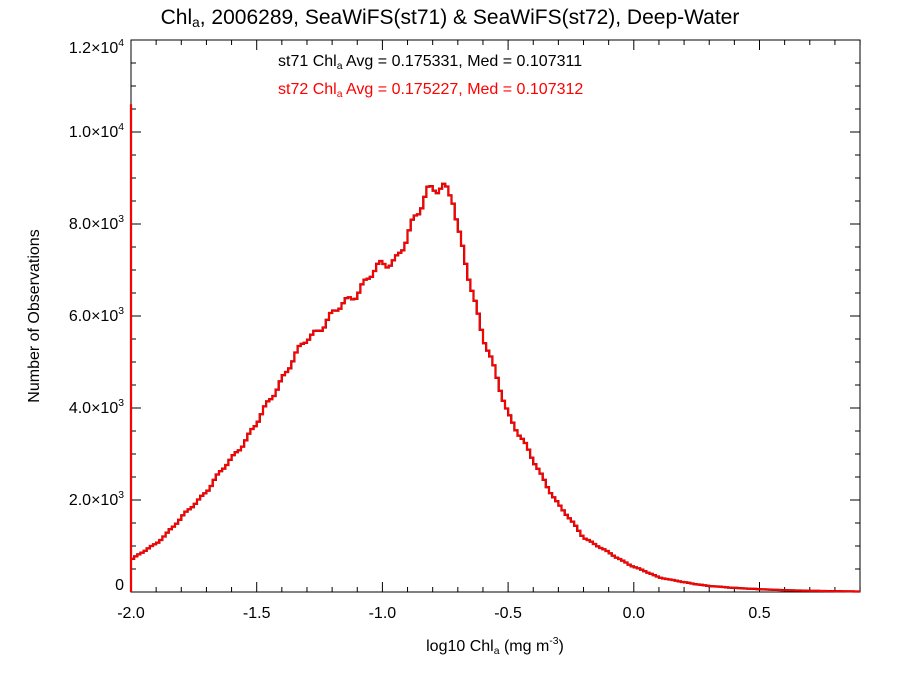 This screenshot has width=900, height=675. Describe the element at coordinates (495, 646) in the screenshot. I see `x-axis-label: log10 Chla (mg m-3)` at that location.